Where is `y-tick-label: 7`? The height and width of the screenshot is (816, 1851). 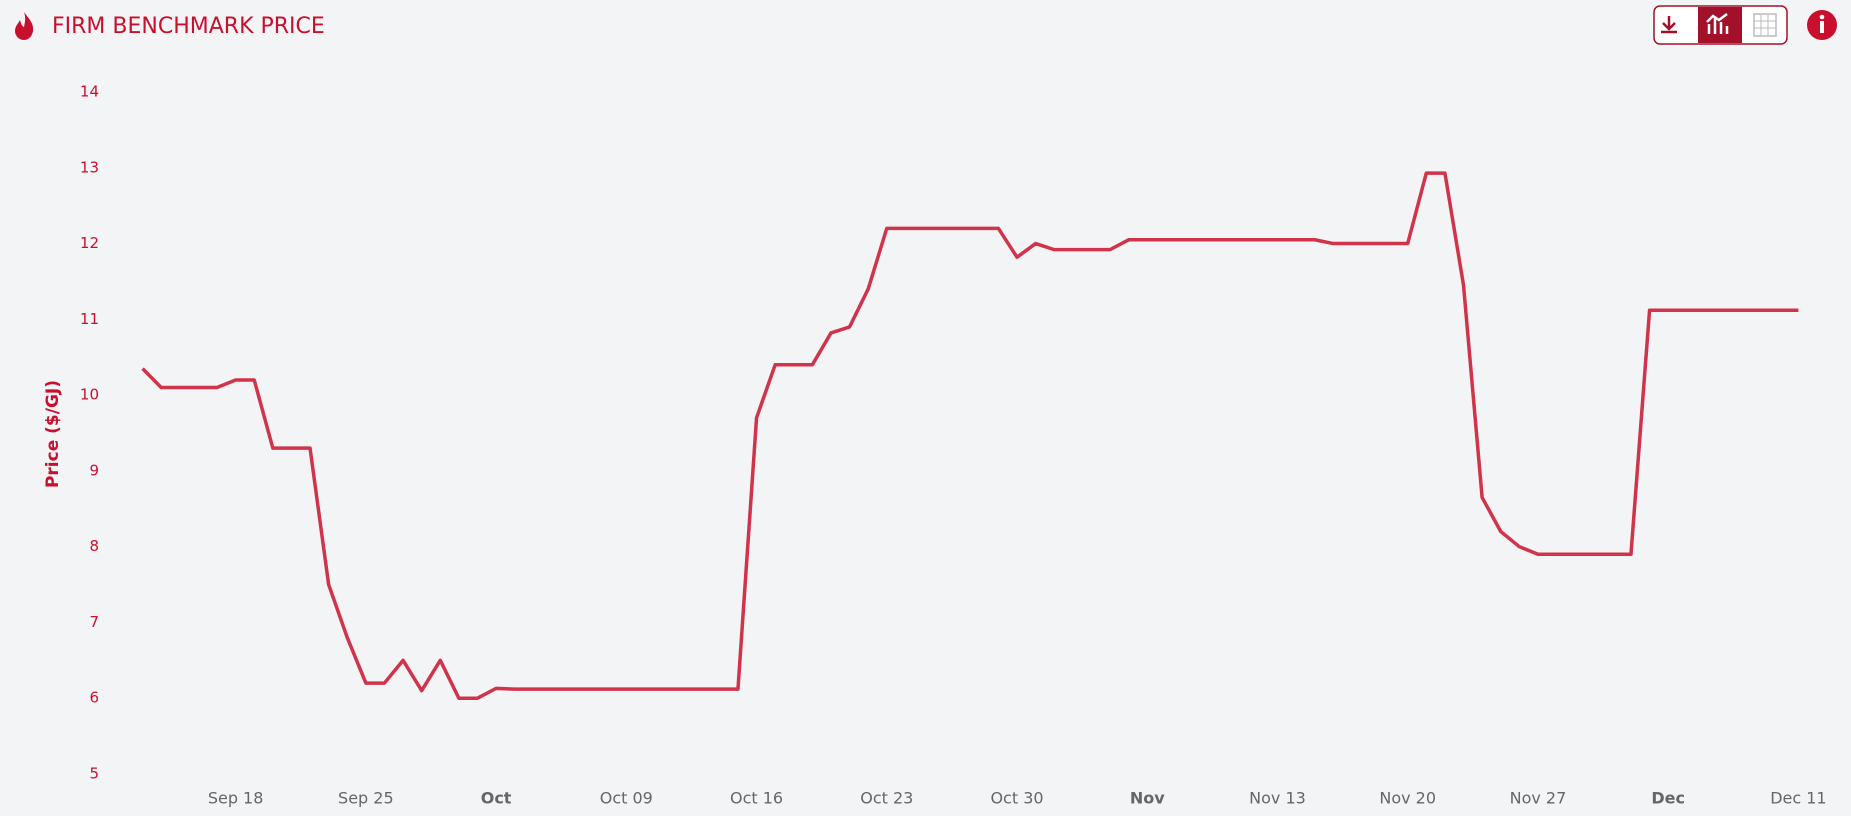 y-tick-label: 7 is located at coordinates (94, 622).